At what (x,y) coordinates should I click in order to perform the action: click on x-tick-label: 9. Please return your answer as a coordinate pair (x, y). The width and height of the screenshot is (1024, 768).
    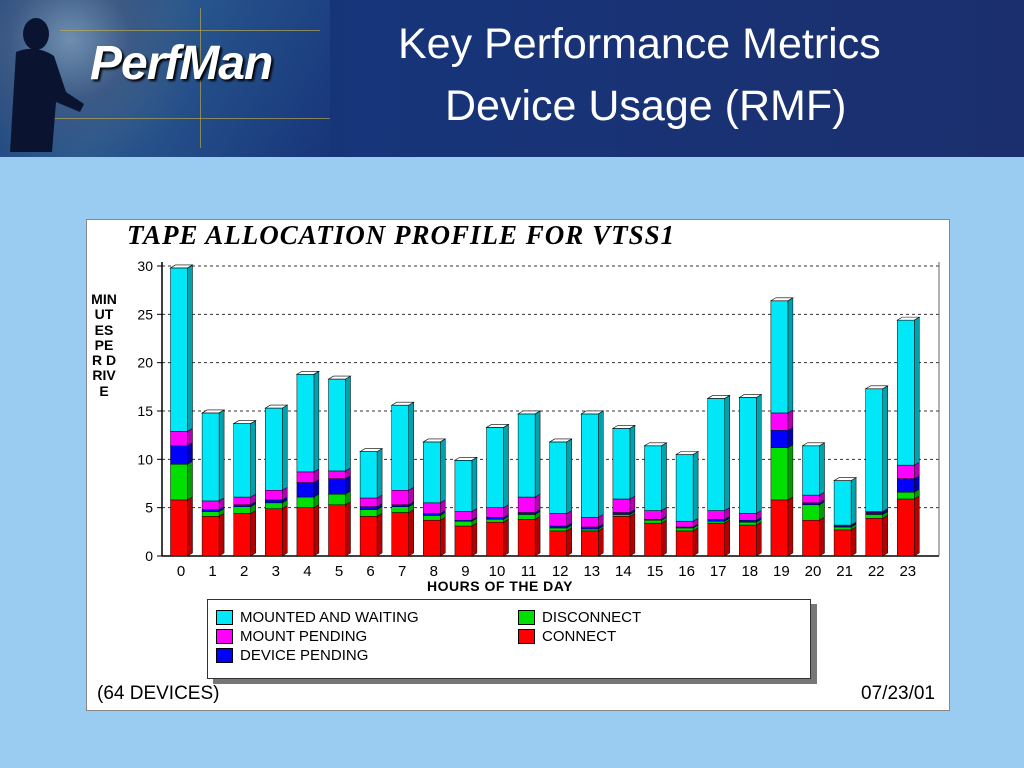
    Looking at the image, I should click on (465, 571).